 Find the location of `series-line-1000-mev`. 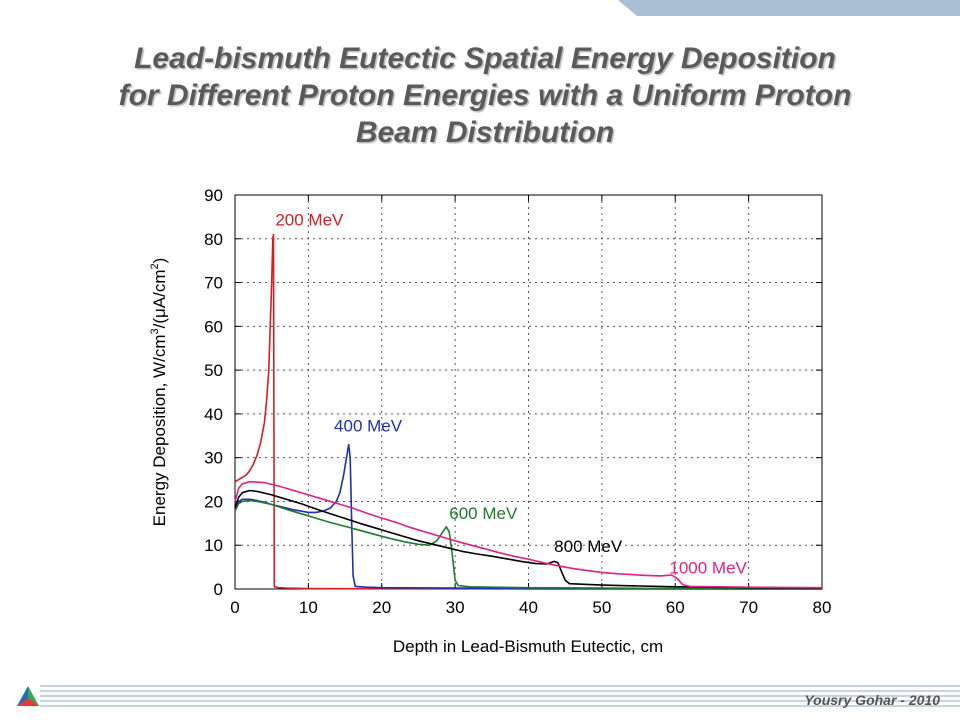

series-line-1000-mev is located at coordinates (528, 534).